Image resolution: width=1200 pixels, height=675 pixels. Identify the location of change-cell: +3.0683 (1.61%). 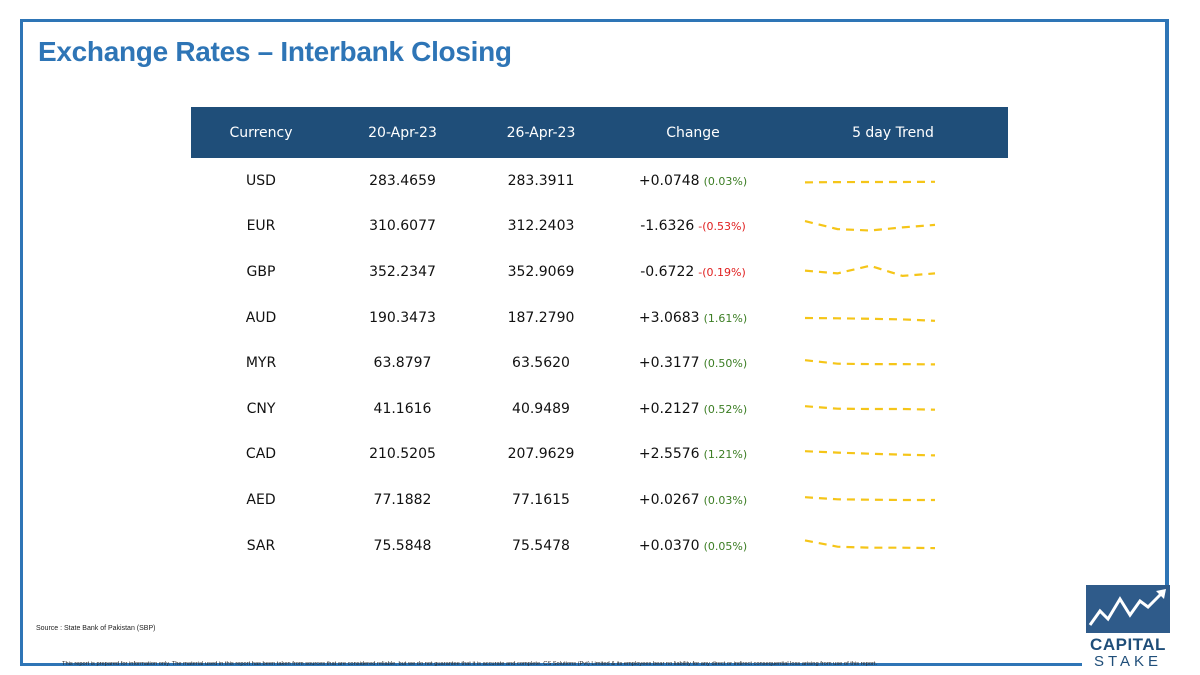
(693, 318).